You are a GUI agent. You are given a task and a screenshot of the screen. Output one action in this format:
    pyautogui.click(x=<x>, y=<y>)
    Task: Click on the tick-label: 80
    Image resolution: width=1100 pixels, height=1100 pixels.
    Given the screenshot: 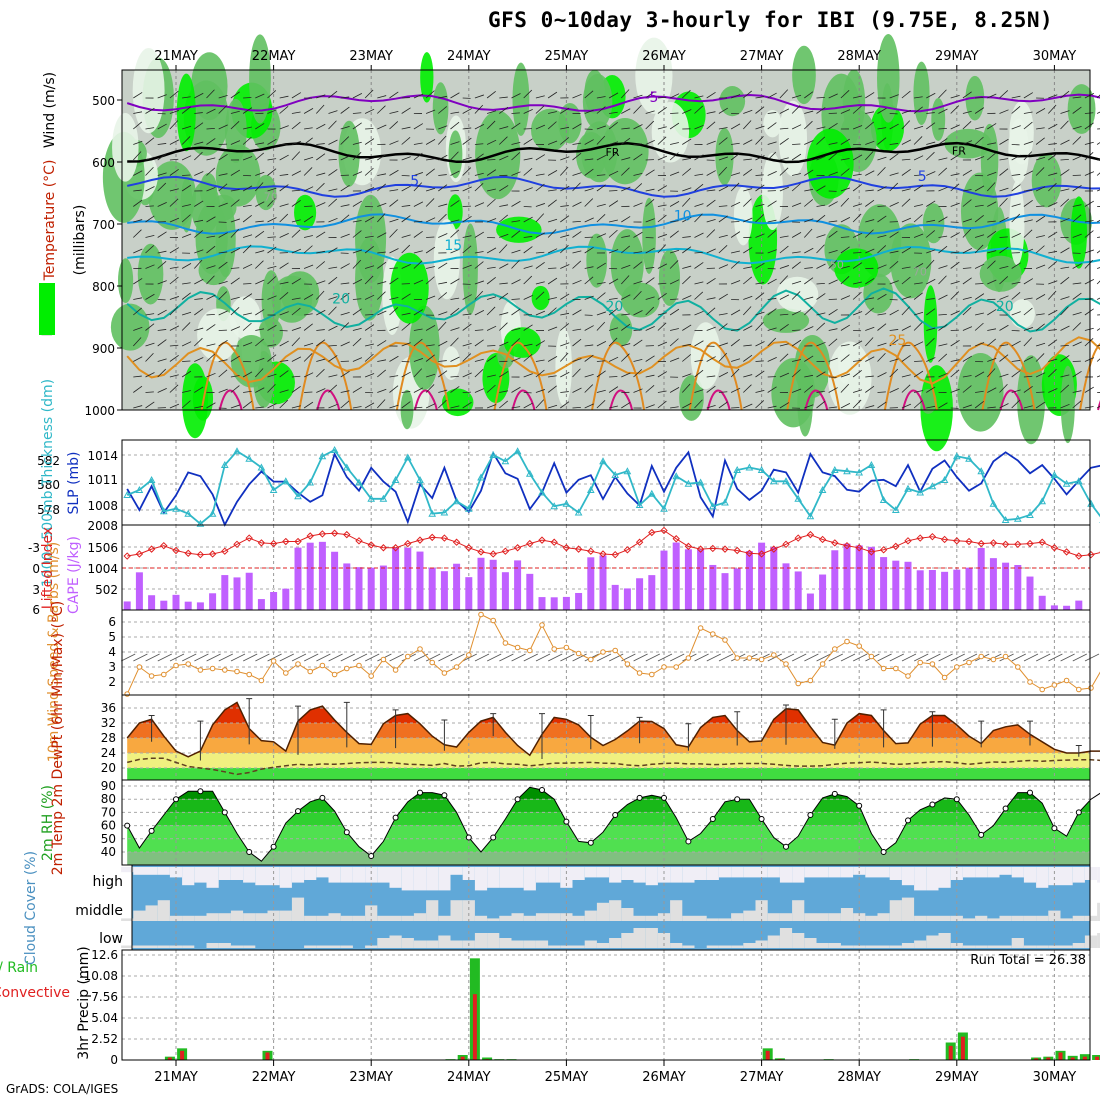 What is the action you would take?
    pyautogui.click(x=108, y=799)
    